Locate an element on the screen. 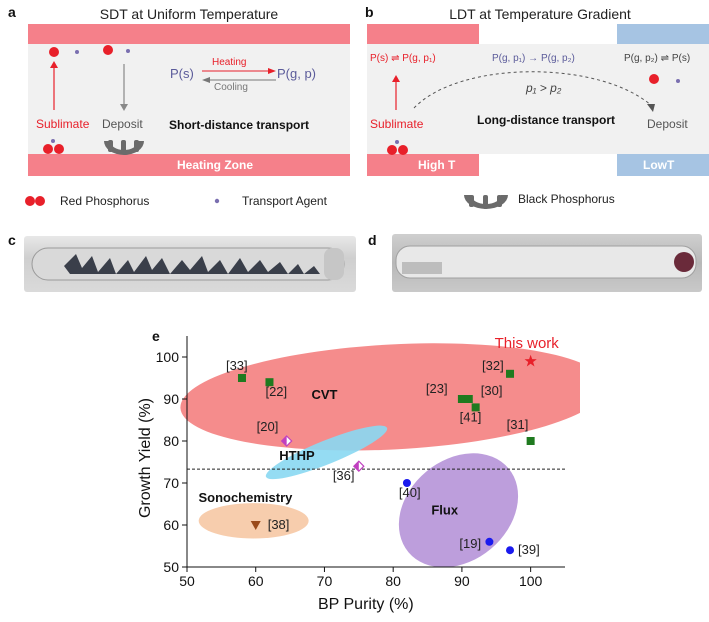 The image size is (709, 622). group-labels: CVT HTHP Sonochemistry Flux is located at coordinates (328, 452).